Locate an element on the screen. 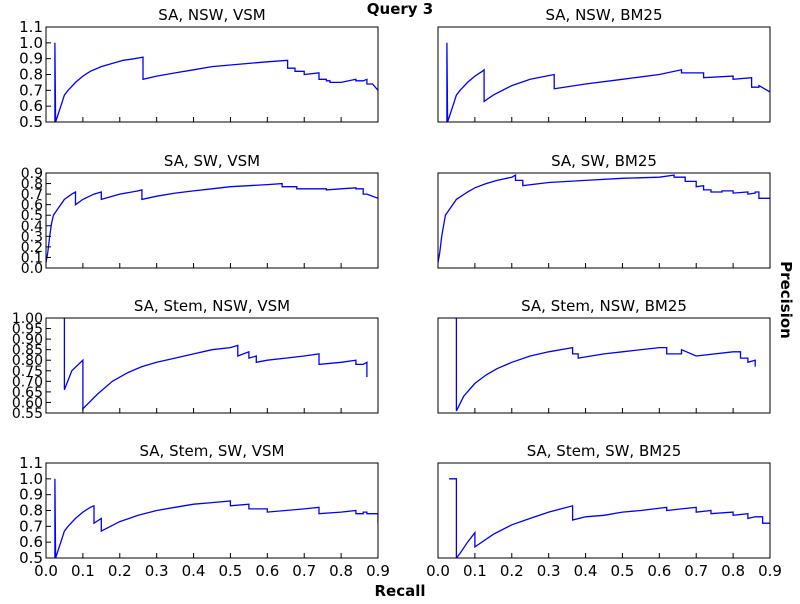 The height and width of the screenshot is (604, 800). subplot-title: SA, NSW, BM25 is located at coordinates (603, 15).